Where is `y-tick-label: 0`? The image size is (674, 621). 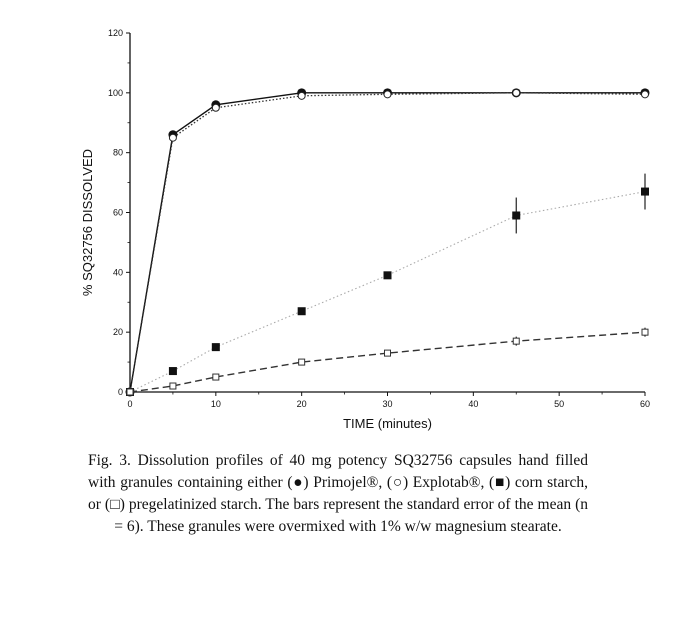
y-tick-label: 0 is located at coordinates (120, 392).